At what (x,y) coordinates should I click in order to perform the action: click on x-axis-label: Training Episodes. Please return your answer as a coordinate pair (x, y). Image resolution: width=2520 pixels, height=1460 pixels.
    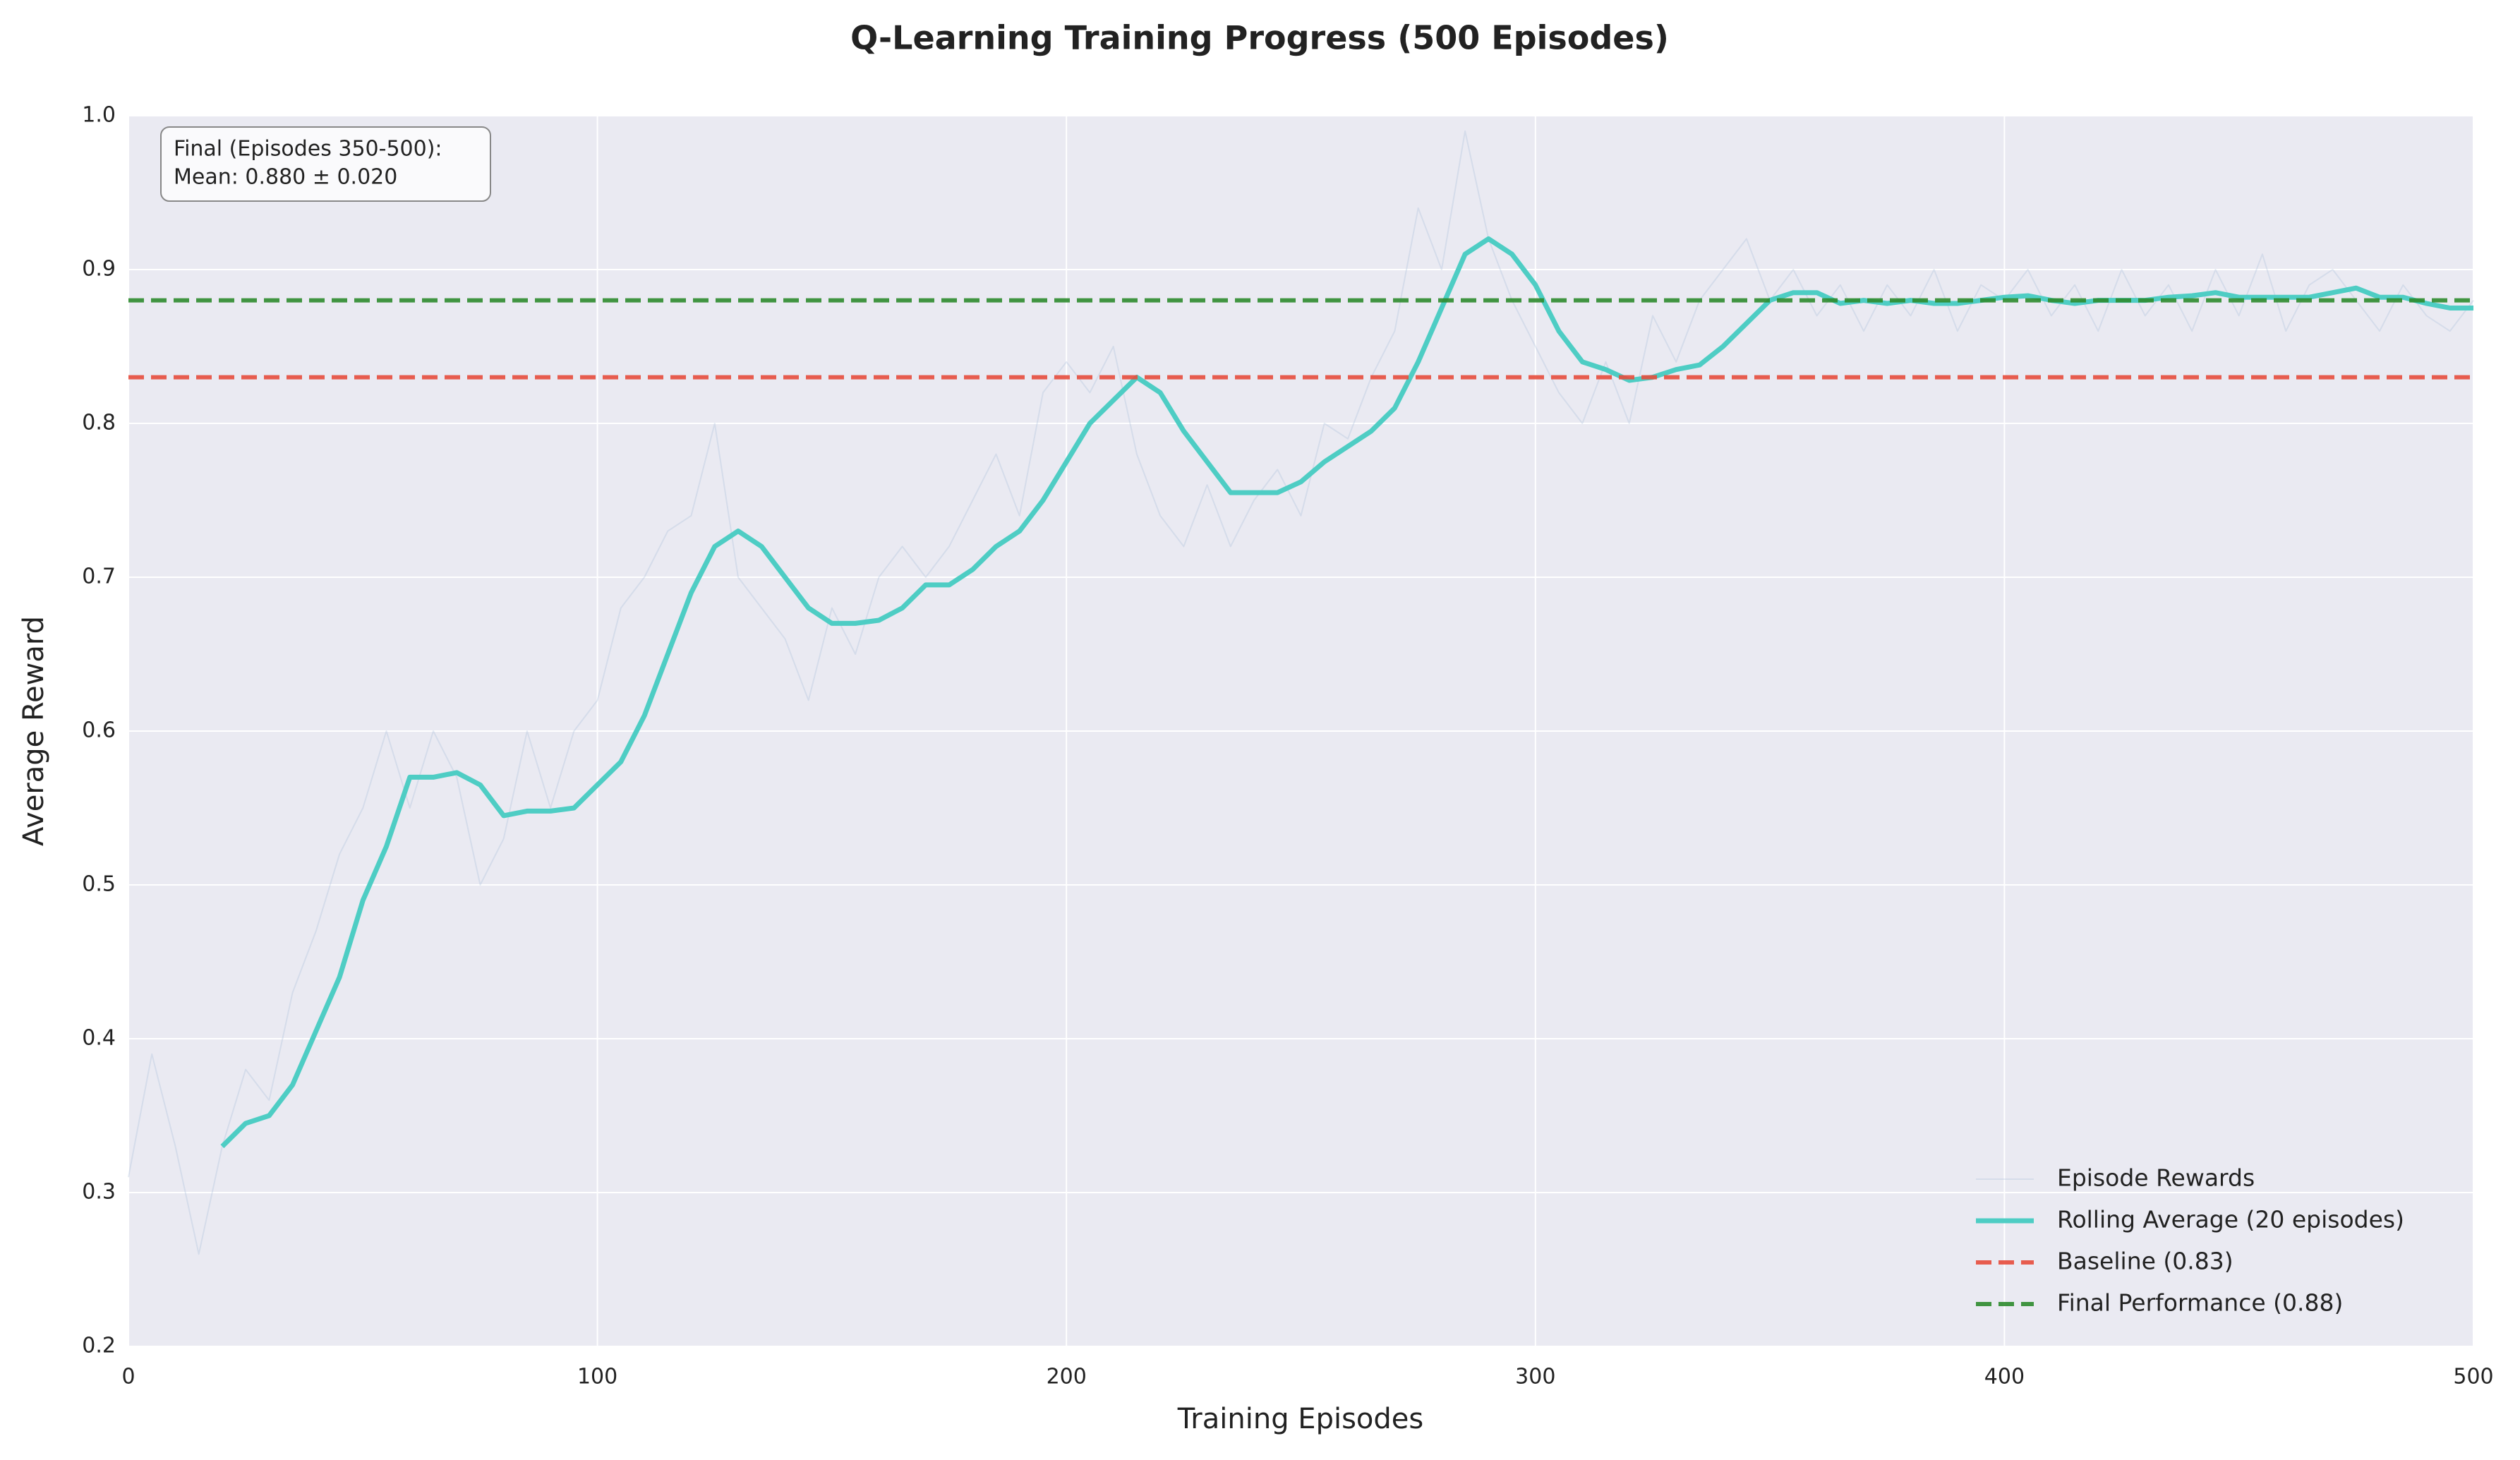
    Looking at the image, I should click on (1300, 1419).